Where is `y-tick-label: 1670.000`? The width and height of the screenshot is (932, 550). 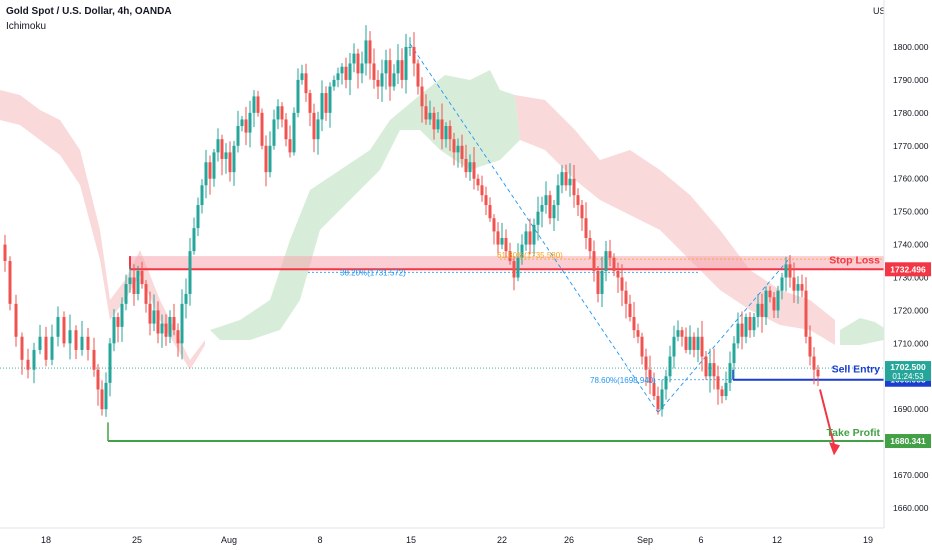 y-tick-label: 1670.000 is located at coordinates (911, 475).